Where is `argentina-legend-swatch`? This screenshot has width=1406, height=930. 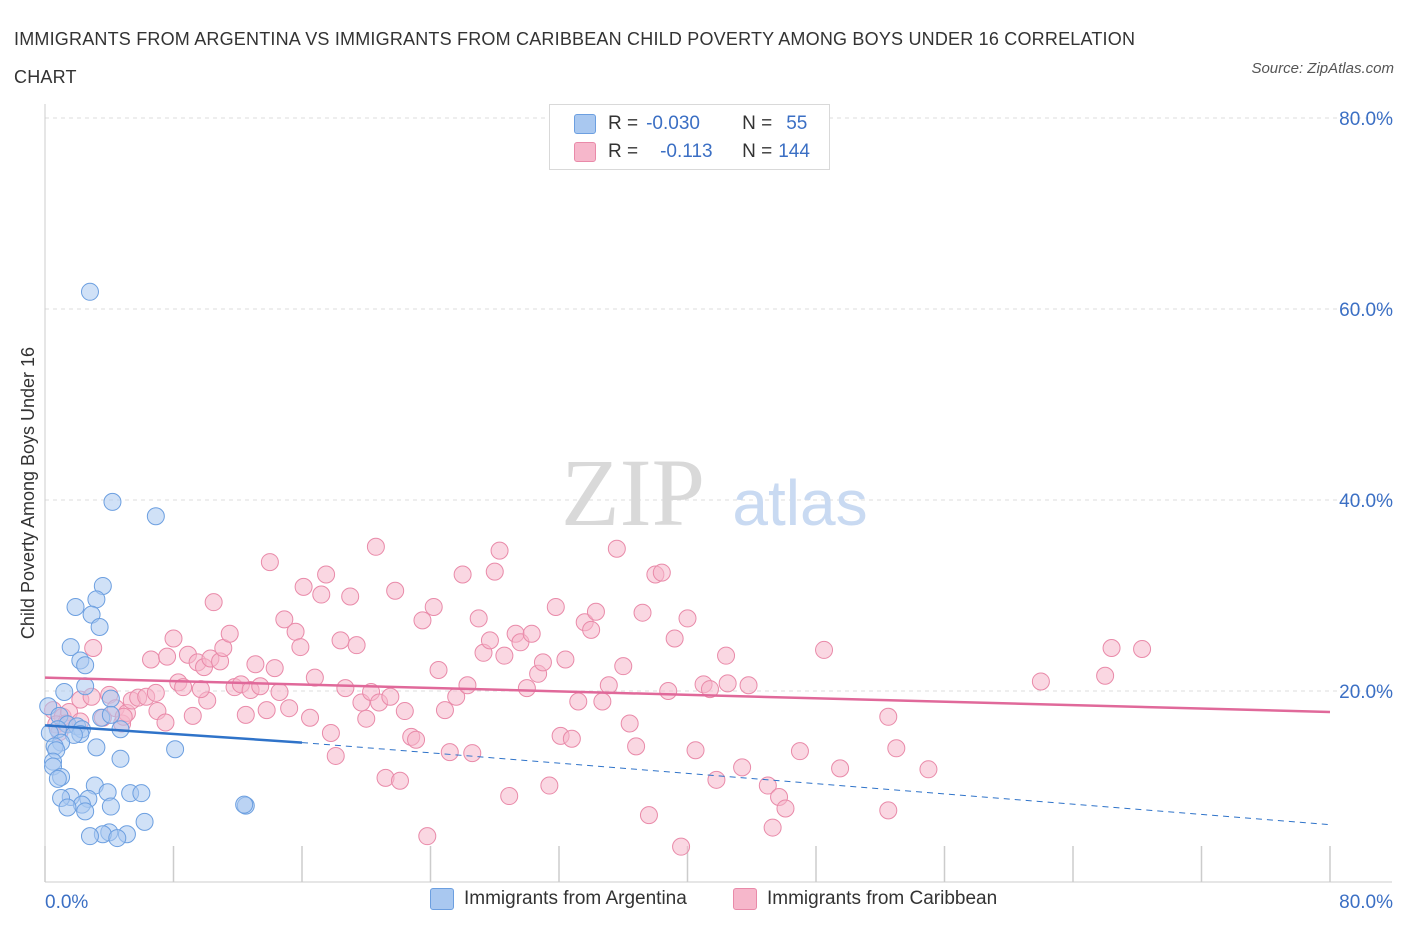 argentina-legend-swatch is located at coordinates (442, 899).